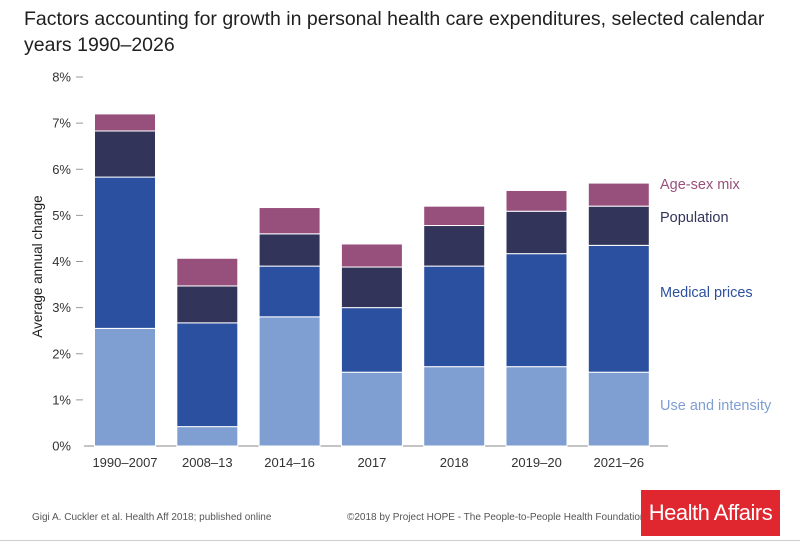  What do you see at coordinates (700, 185) in the screenshot?
I see `legend-label: Age-sex mix` at bounding box center [700, 185].